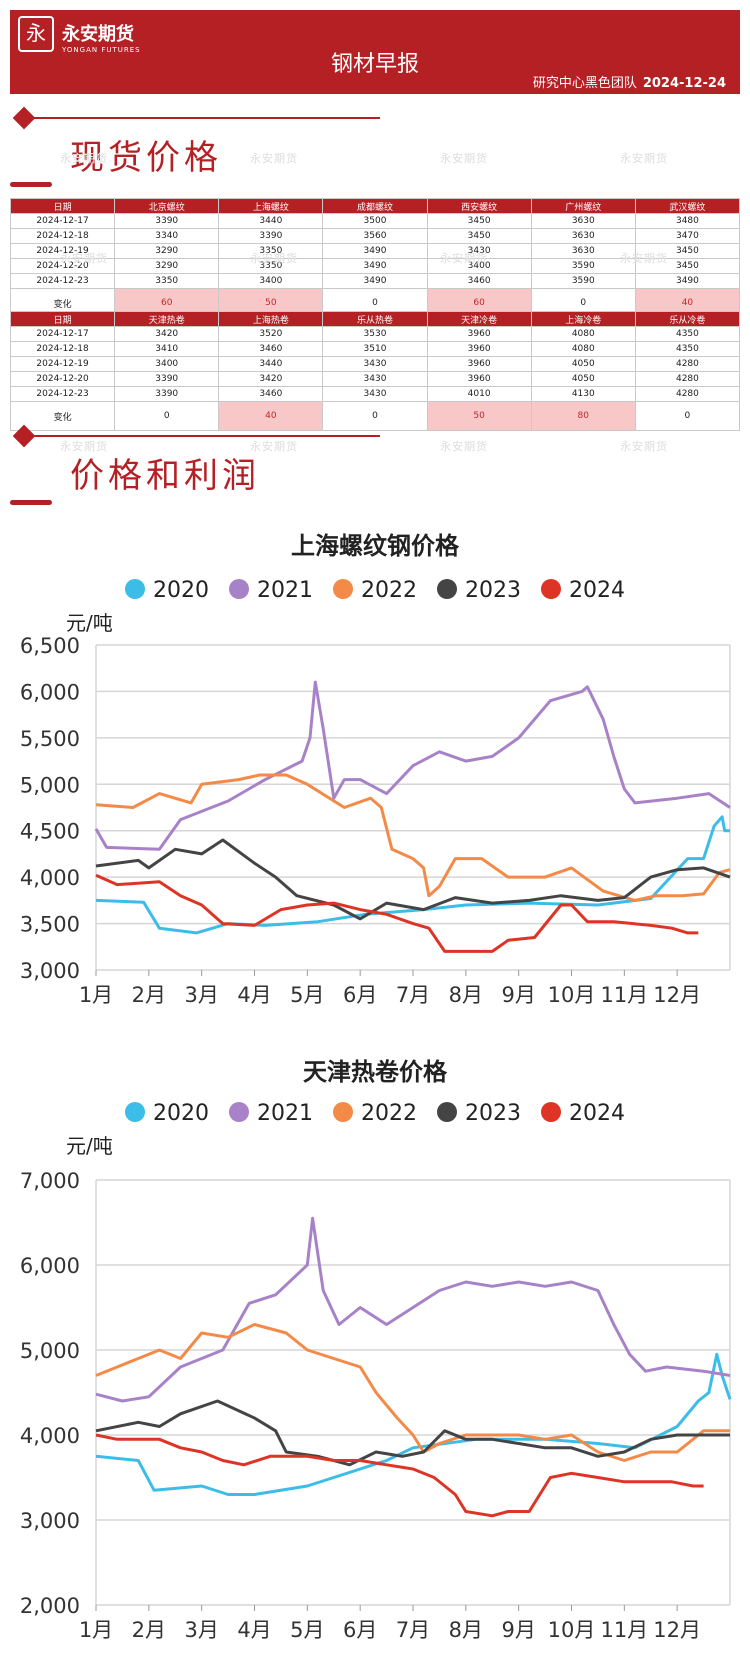  I want to click on x-tick-label: 4月, so click(254, 995).